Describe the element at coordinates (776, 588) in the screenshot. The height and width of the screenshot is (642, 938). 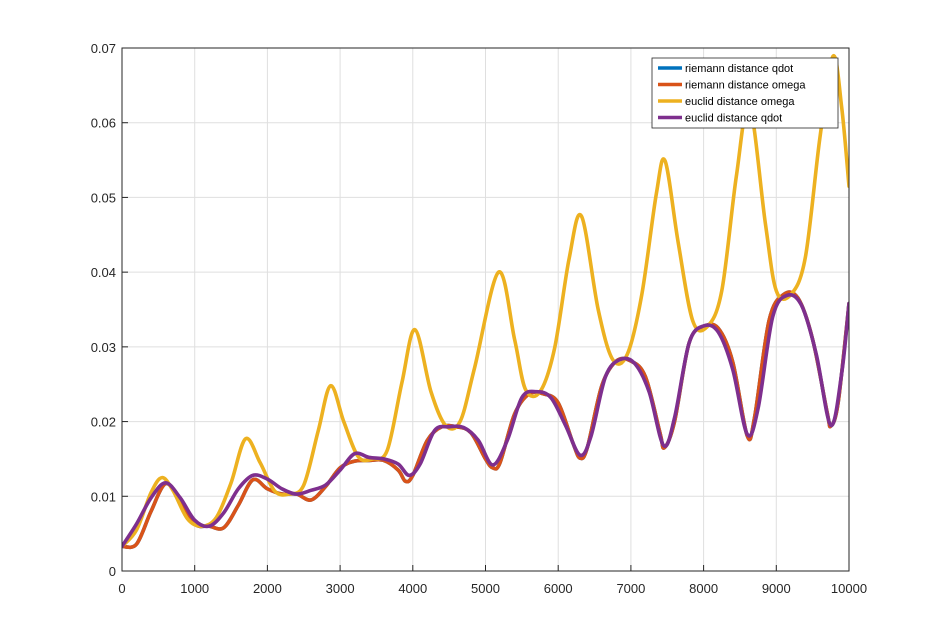
I see `x-tick-label: 9000` at that location.